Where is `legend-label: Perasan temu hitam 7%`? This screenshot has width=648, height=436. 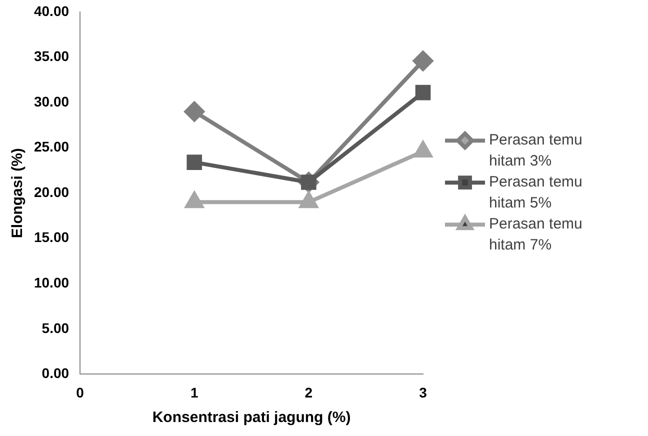 legend-label: Perasan temu hitam 7% is located at coordinates (535, 235).